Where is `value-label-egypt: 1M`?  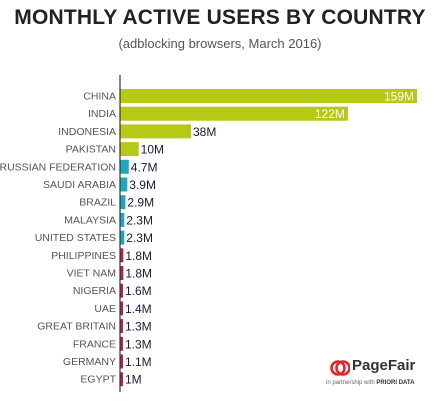
value-label-egypt: 1M is located at coordinates (133, 380).